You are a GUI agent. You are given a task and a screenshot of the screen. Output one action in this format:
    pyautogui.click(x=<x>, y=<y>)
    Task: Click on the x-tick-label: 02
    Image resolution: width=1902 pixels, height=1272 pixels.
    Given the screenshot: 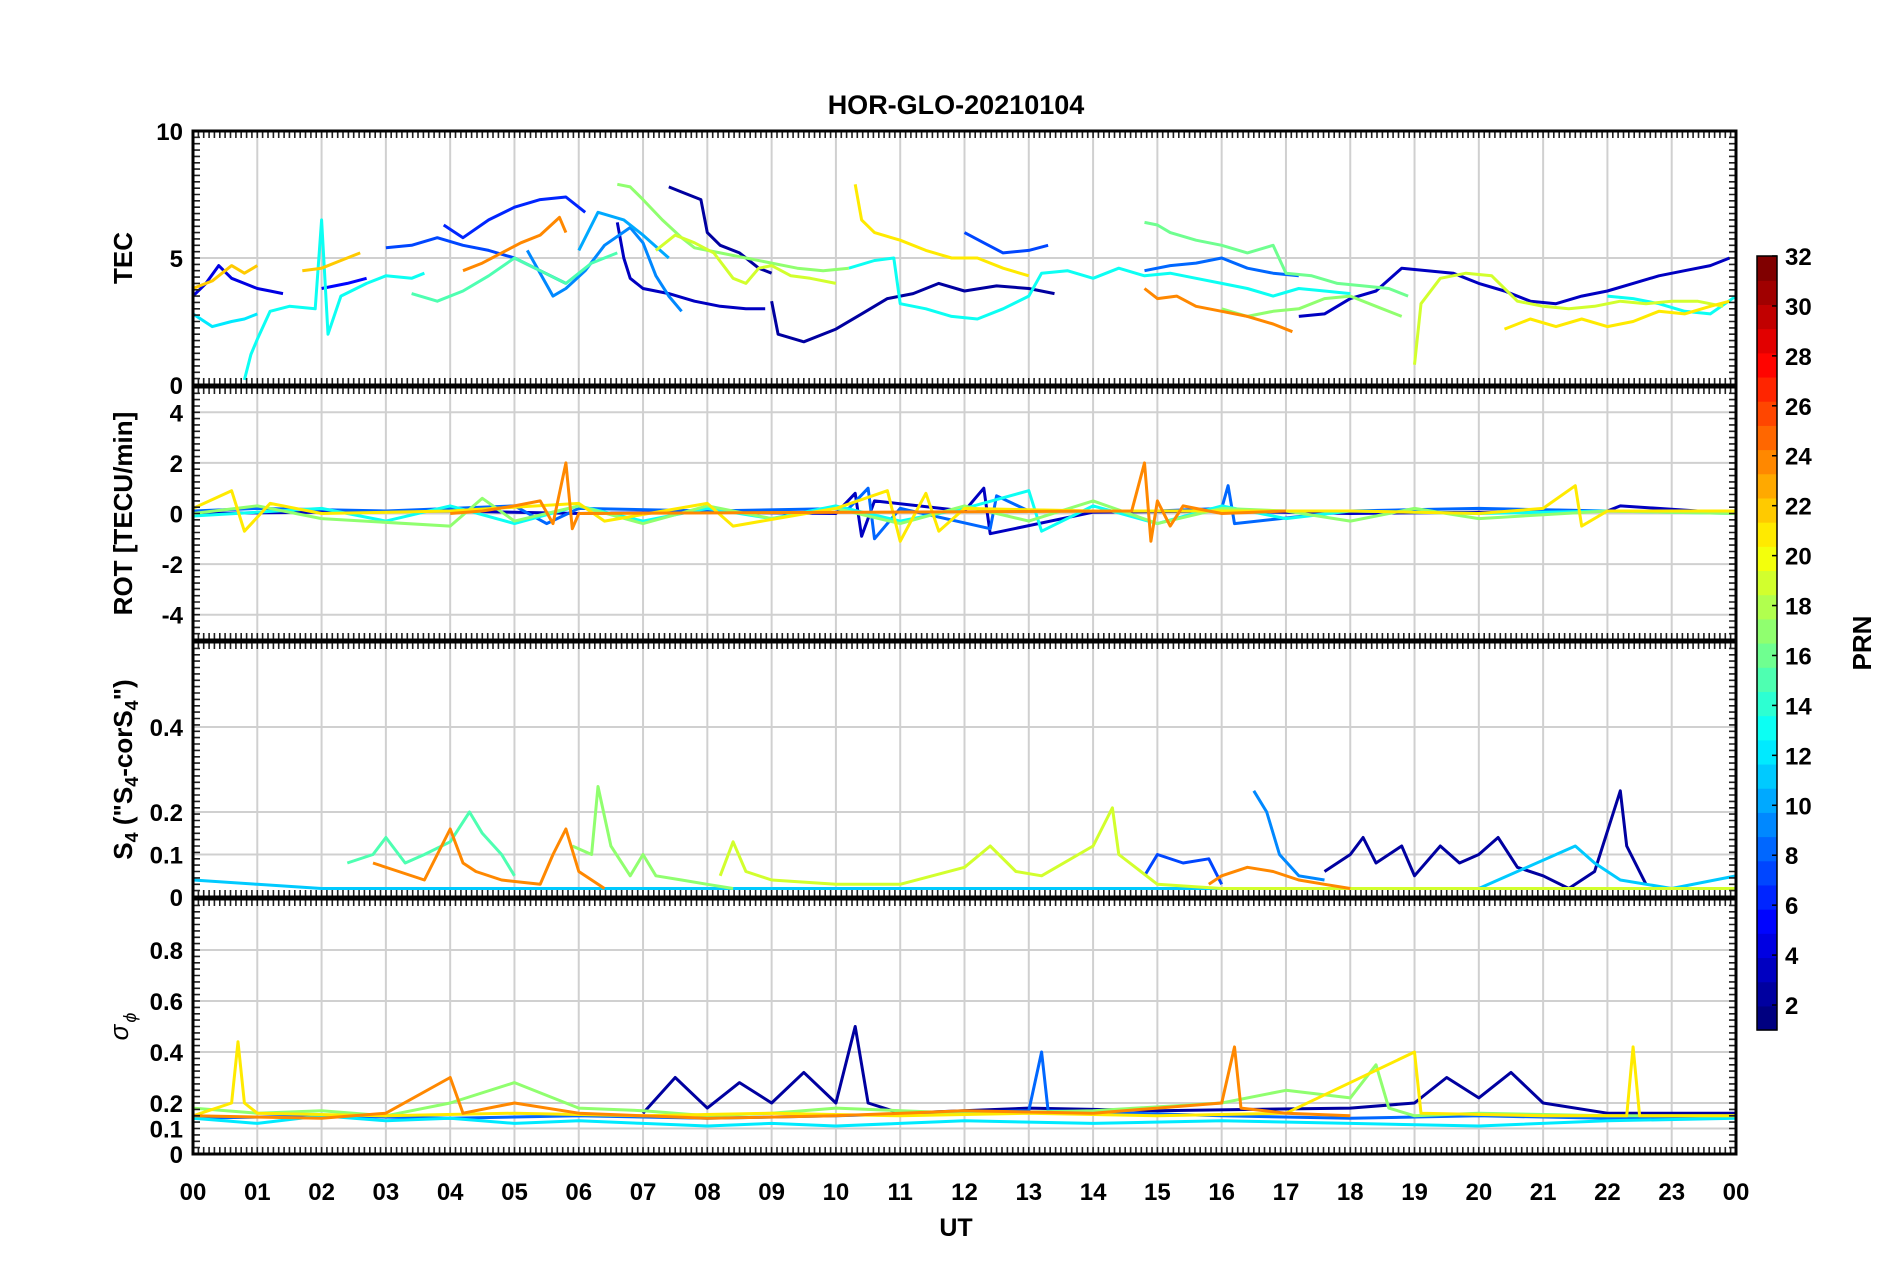 What is the action you would take?
    pyautogui.click(x=321, y=1192)
    